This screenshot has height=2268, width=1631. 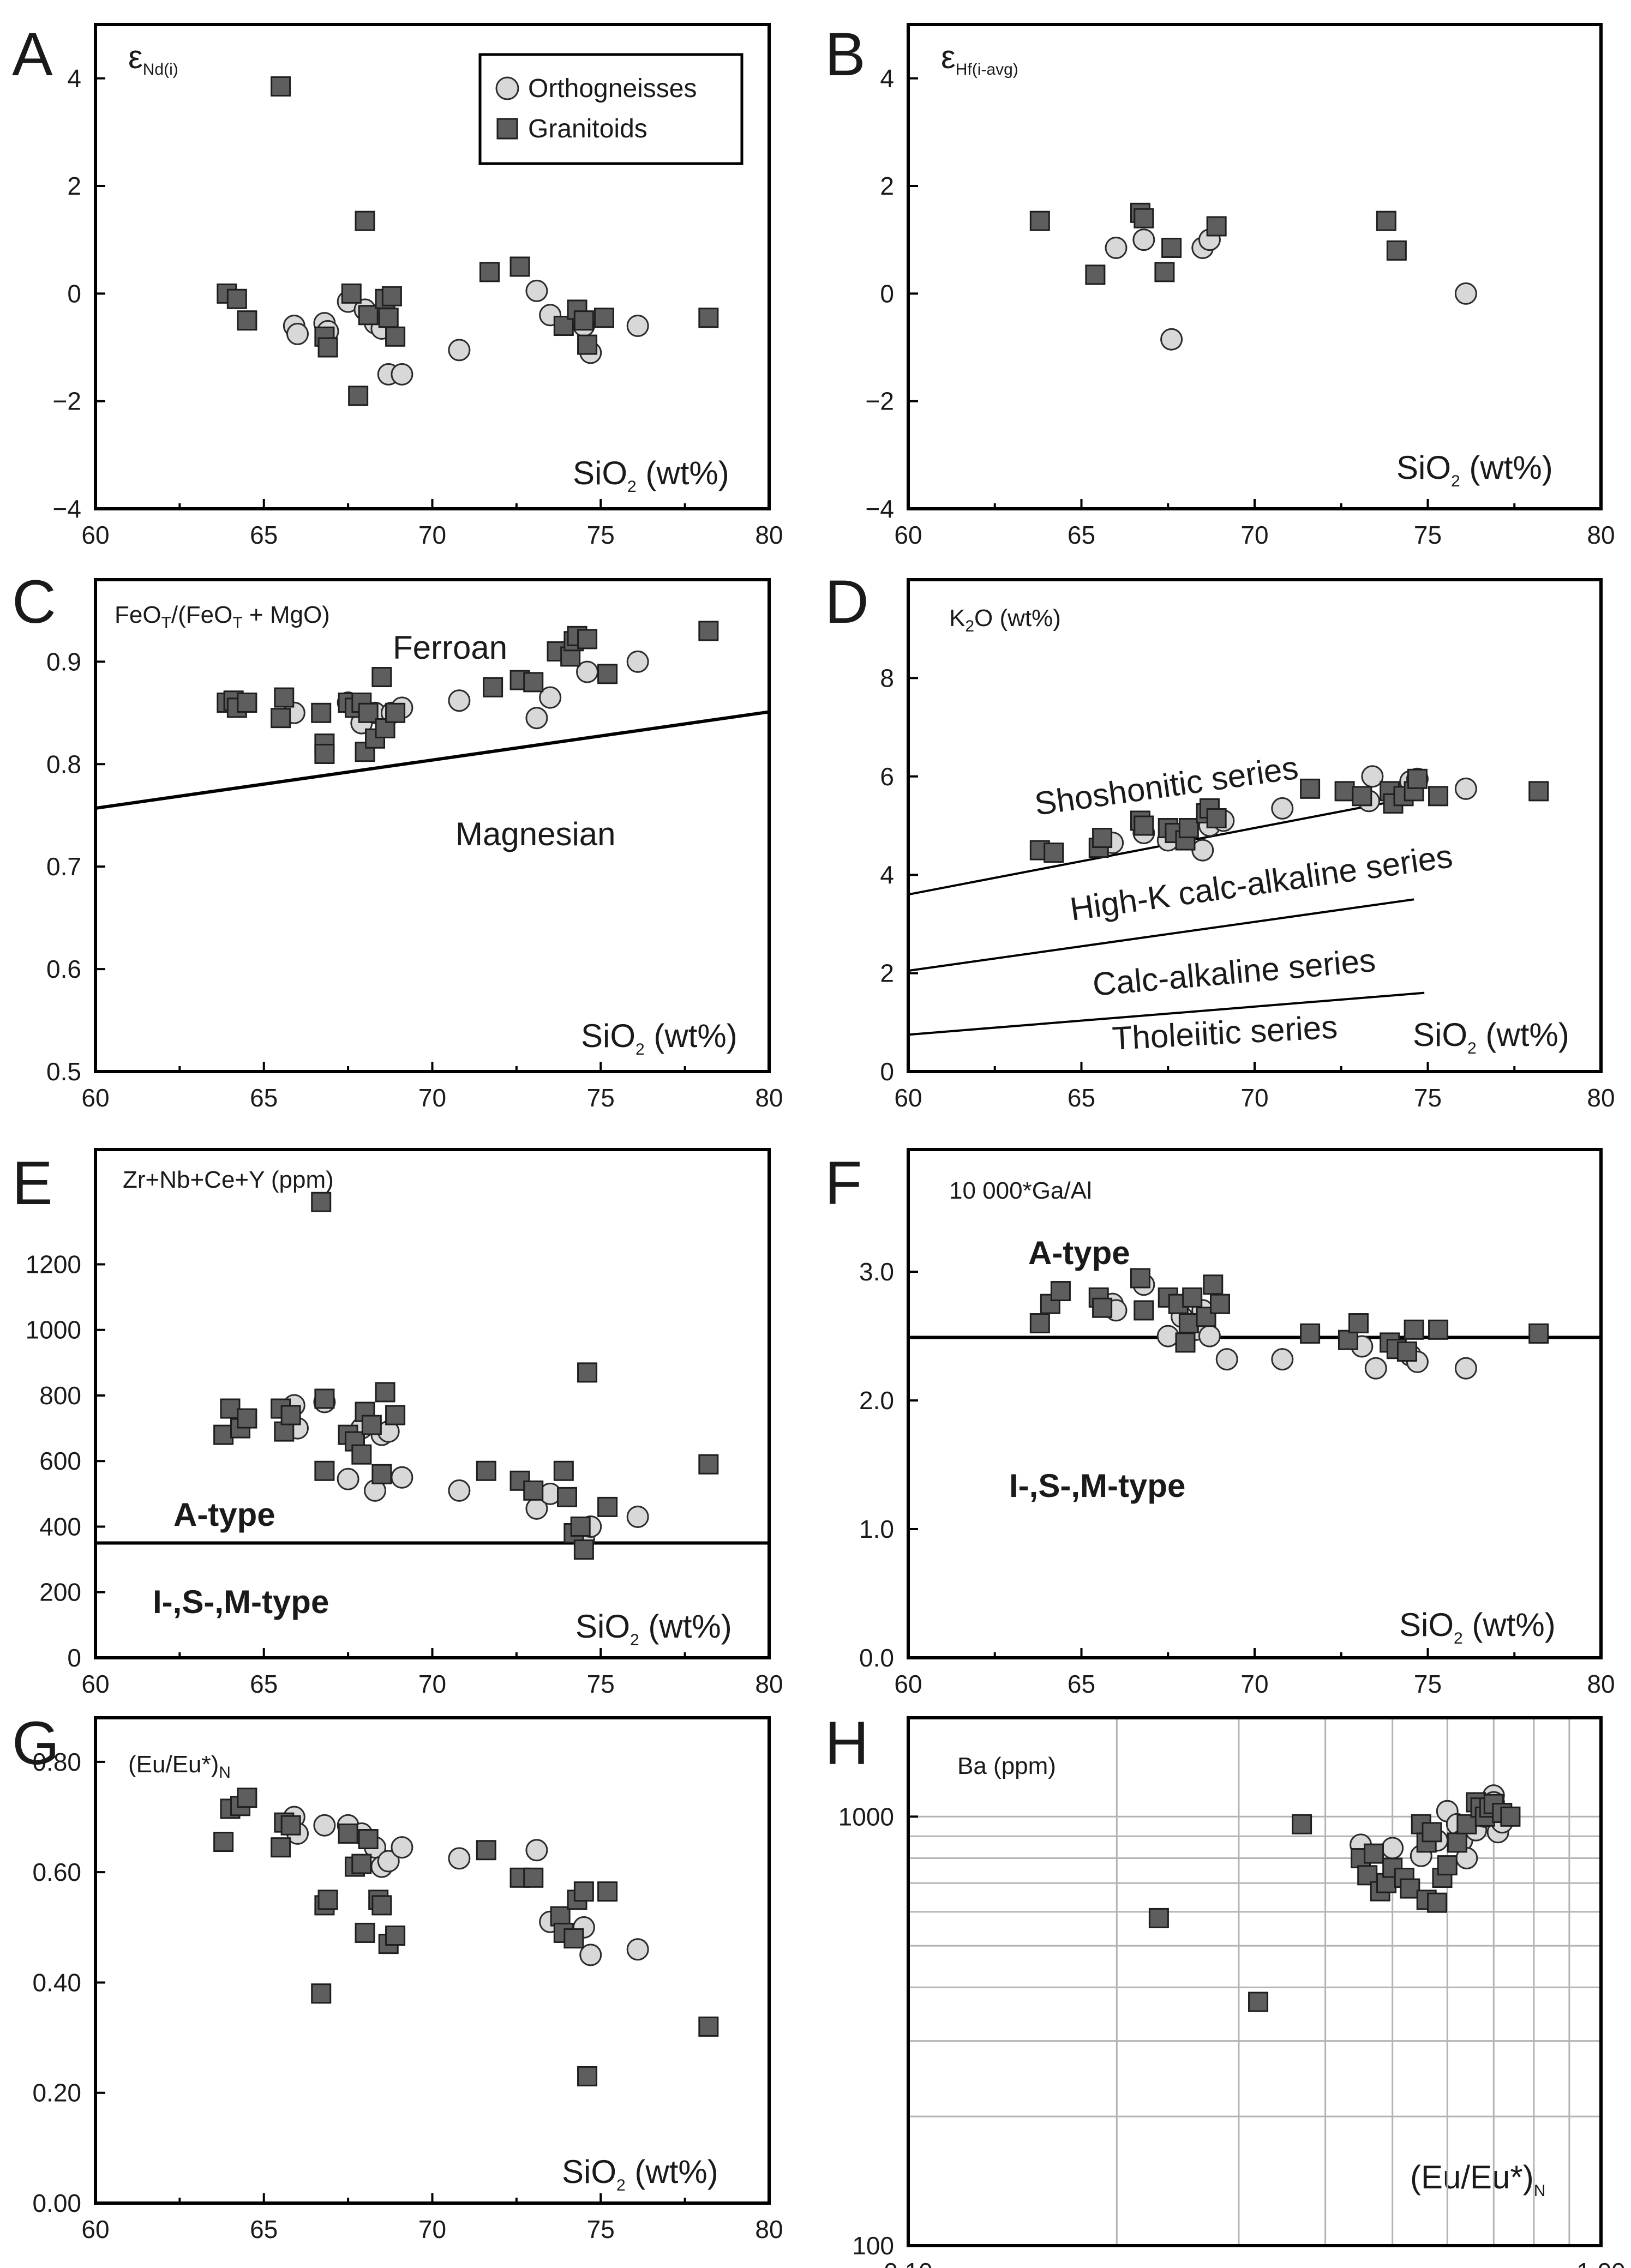 What do you see at coordinates (63, 662) in the screenshot?
I see `chart-c-ytick-label: 0.9` at bounding box center [63, 662].